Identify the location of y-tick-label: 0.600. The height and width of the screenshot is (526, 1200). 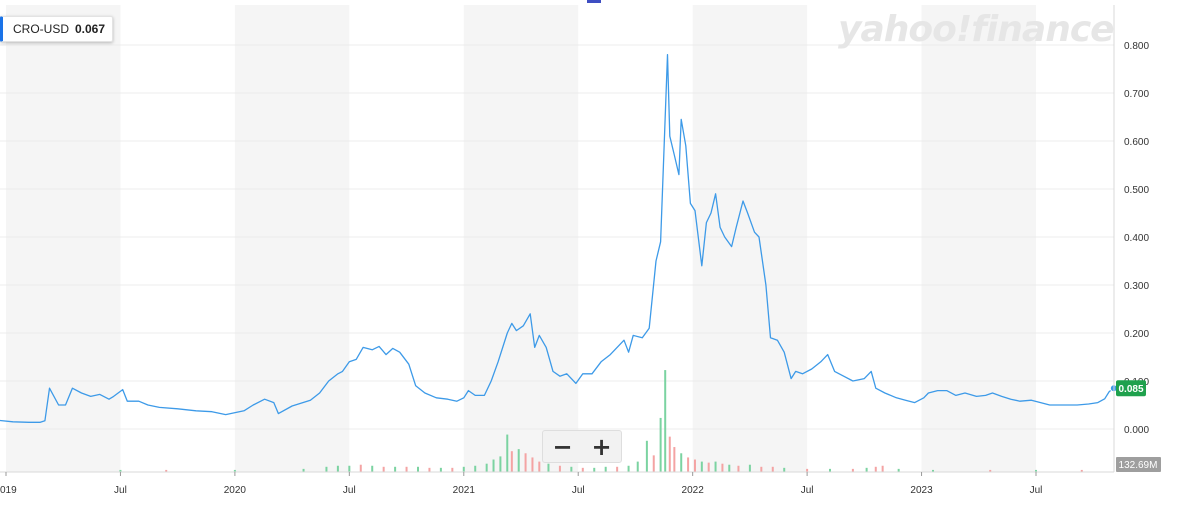
(1136, 142).